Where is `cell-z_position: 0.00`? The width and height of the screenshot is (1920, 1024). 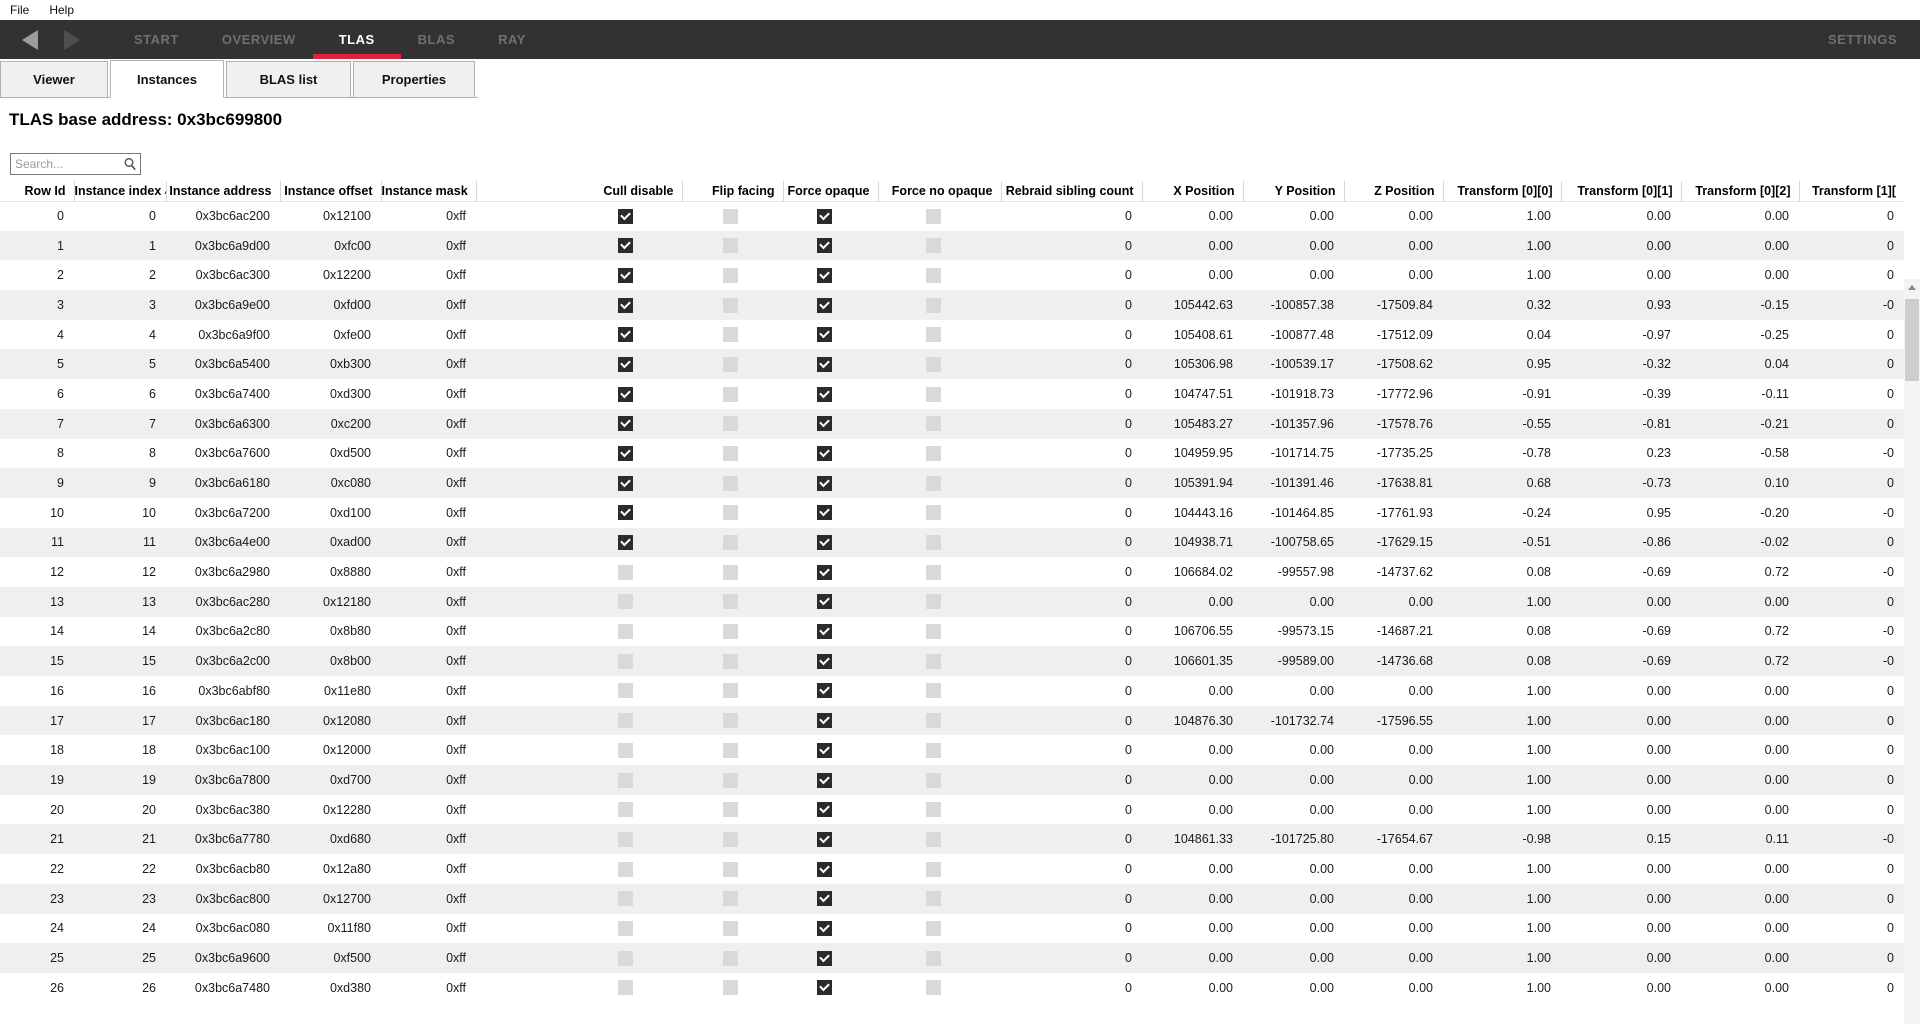
cell-z_position: 0.00 is located at coordinates (1420, 987).